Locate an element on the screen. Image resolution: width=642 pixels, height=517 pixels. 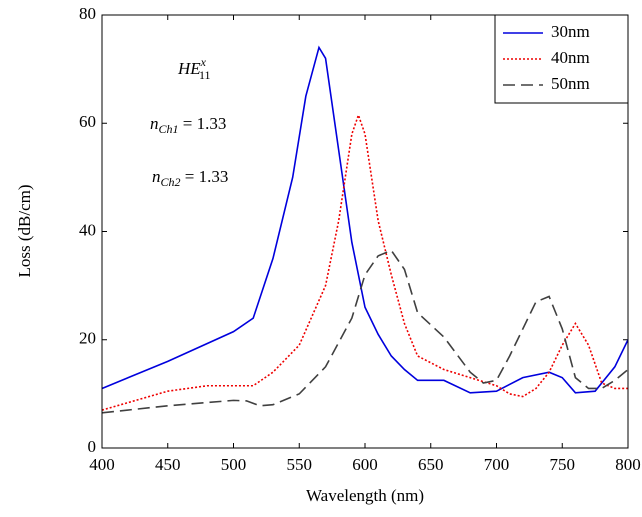
x-tick-label: 800 is located at coordinates (628, 464).